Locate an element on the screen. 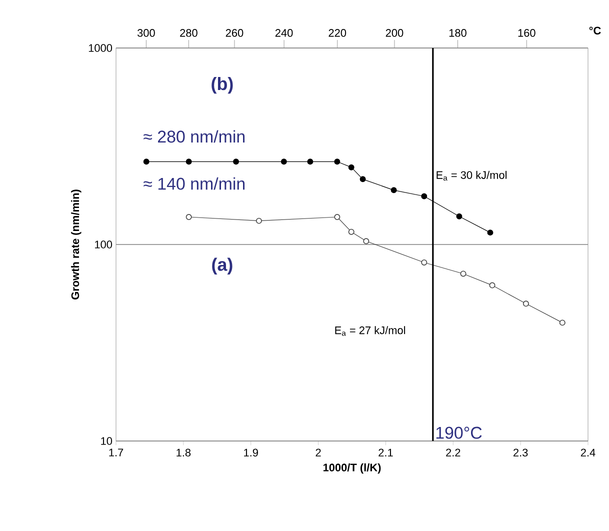 The image size is (609, 531). annotation: (b) is located at coordinates (222, 85).